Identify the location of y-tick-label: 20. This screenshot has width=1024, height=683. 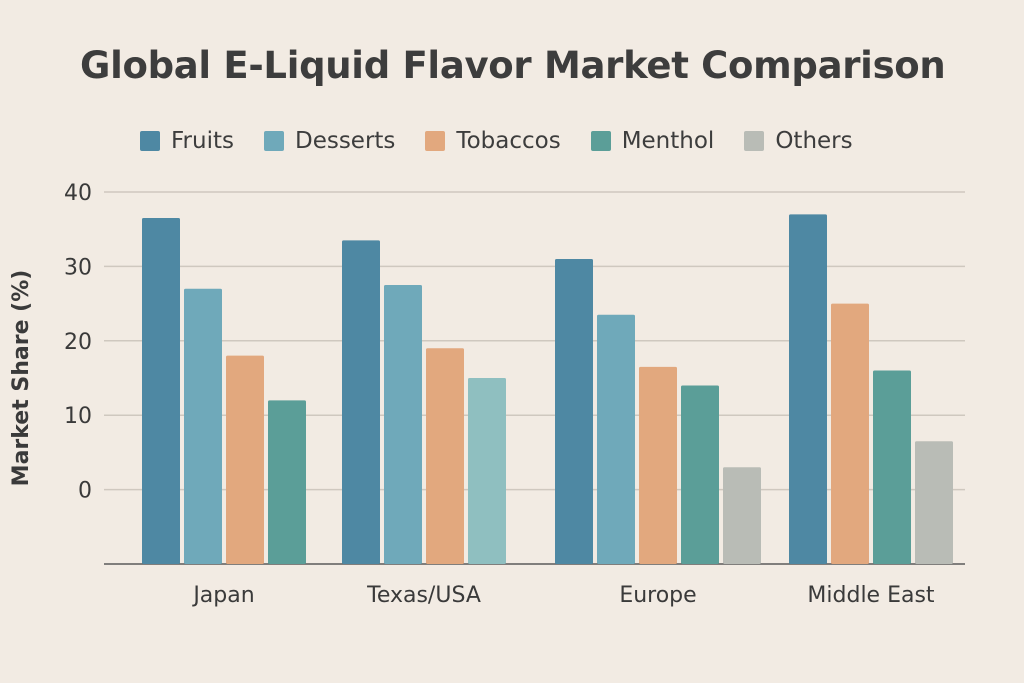
(78, 342).